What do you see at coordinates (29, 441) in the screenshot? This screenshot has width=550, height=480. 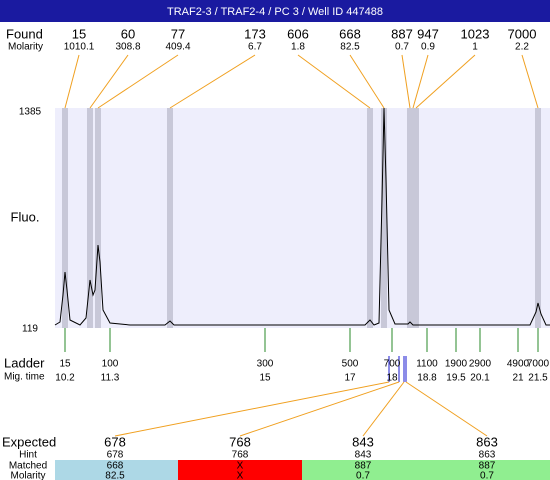 I see `row-label: Expected` at bounding box center [29, 441].